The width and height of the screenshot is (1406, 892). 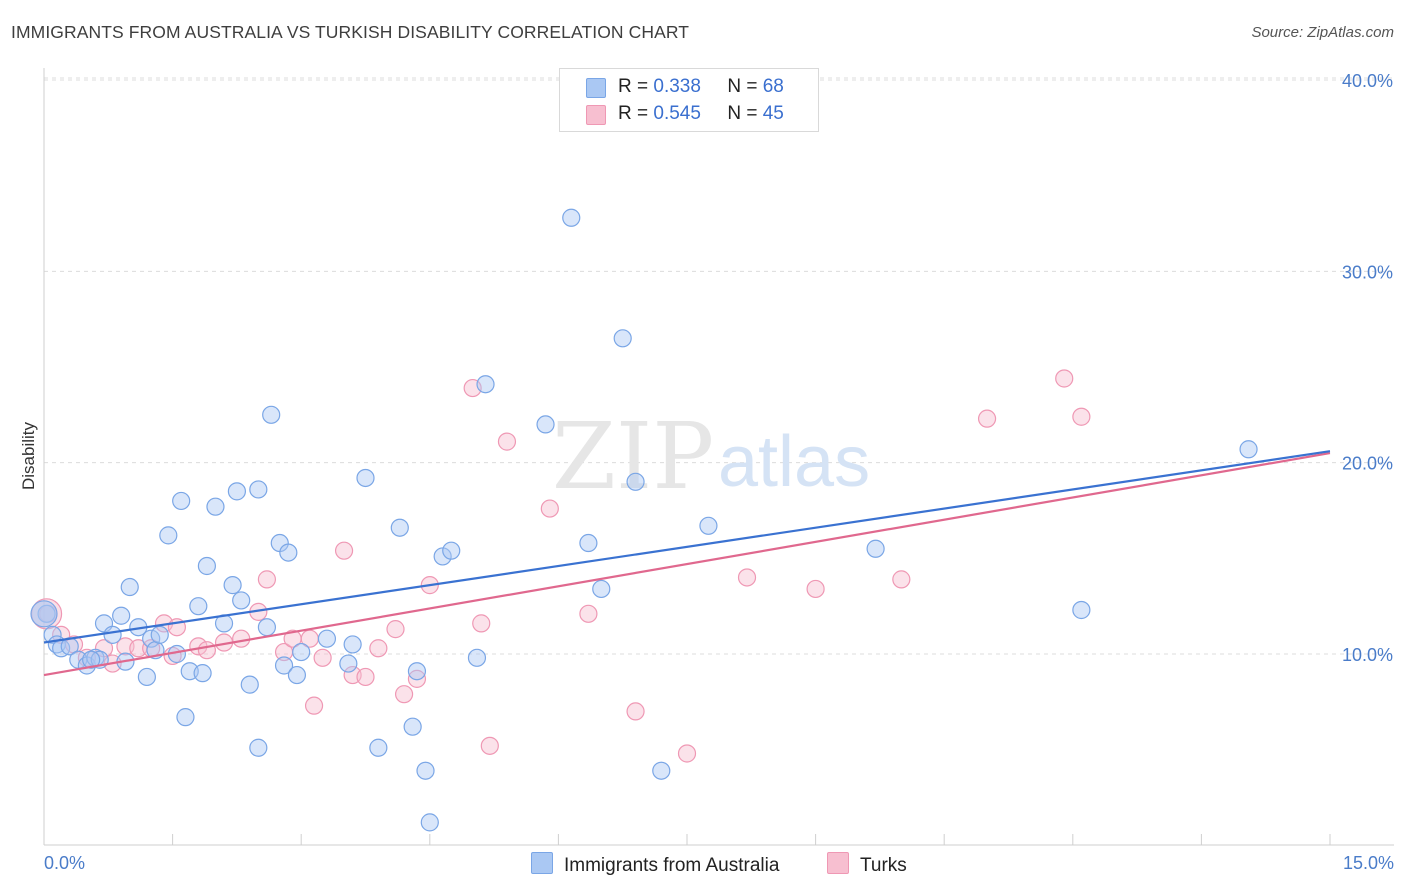 What do you see at coordinates (711, 456) in the screenshot?
I see `watermark: ZIP atlas` at bounding box center [711, 456].